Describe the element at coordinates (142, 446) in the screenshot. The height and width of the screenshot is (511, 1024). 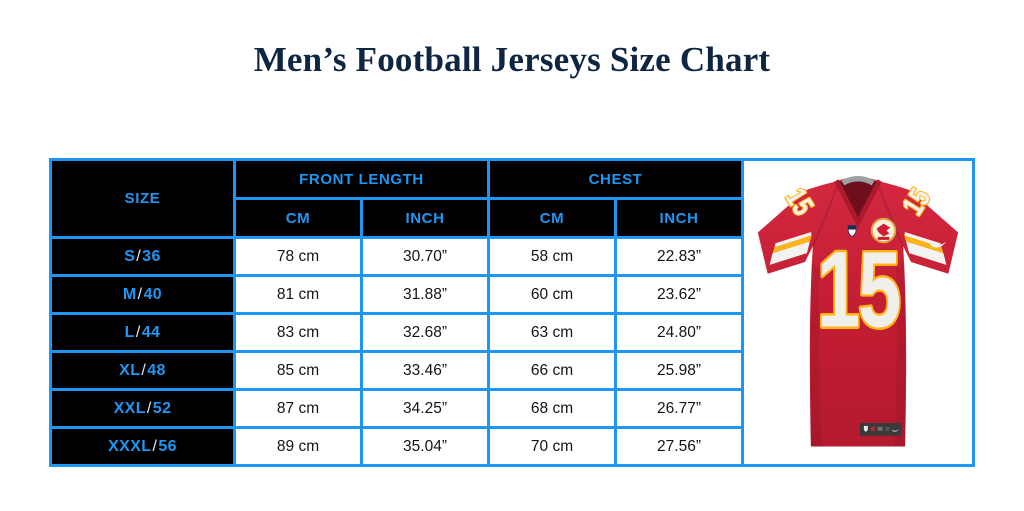
I see `size-label: XXXL/56` at that location.